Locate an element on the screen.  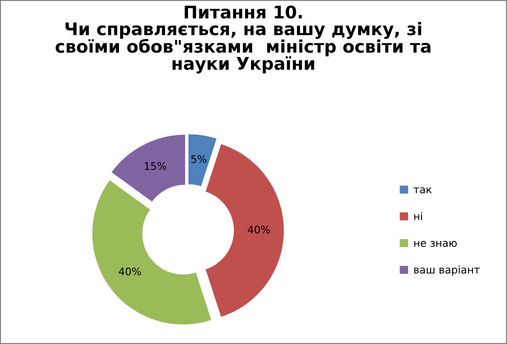
chart-title: Питання 10. Чи справляється, на вашу думку, зі своїми обов"язками міністр освіти та науки України is located at coordinates (243, 39).